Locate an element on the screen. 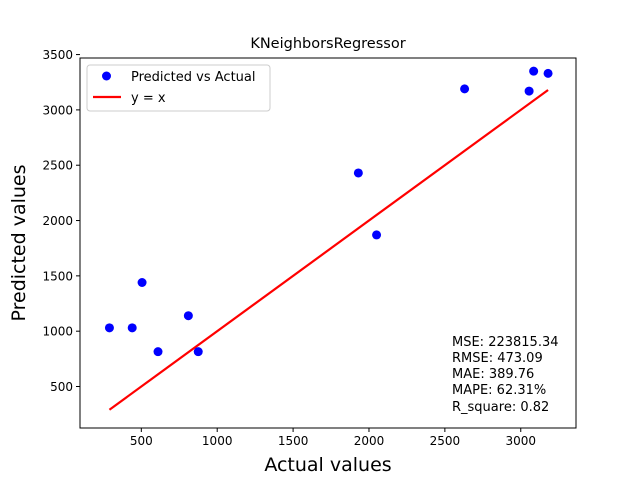 Image resolution: width=640 pixels, height=480 pixels. y-axis-label: Predicted values is located at coordinates (19, 242).